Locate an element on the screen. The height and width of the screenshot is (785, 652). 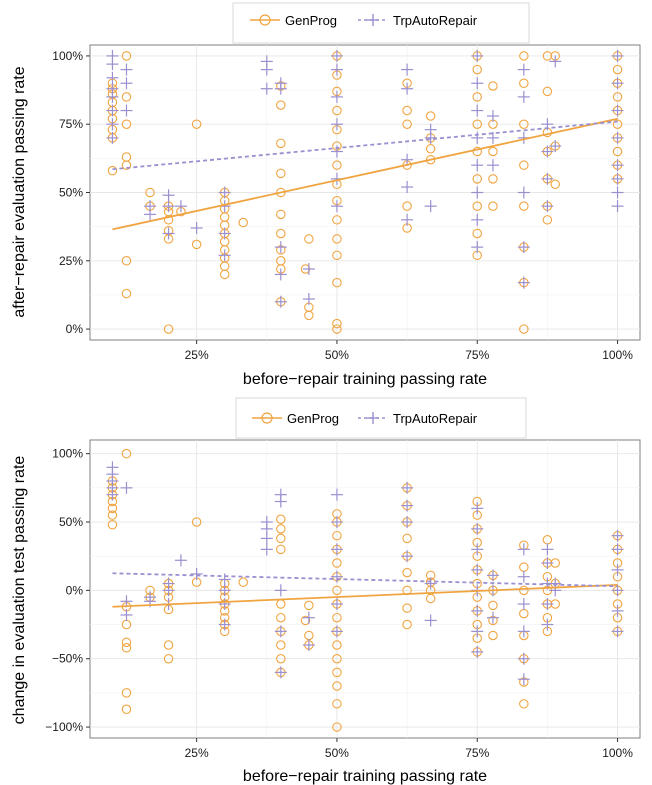
x-ticks-top: 25% 50% 75% 100% is located at coordinates (409, 351).